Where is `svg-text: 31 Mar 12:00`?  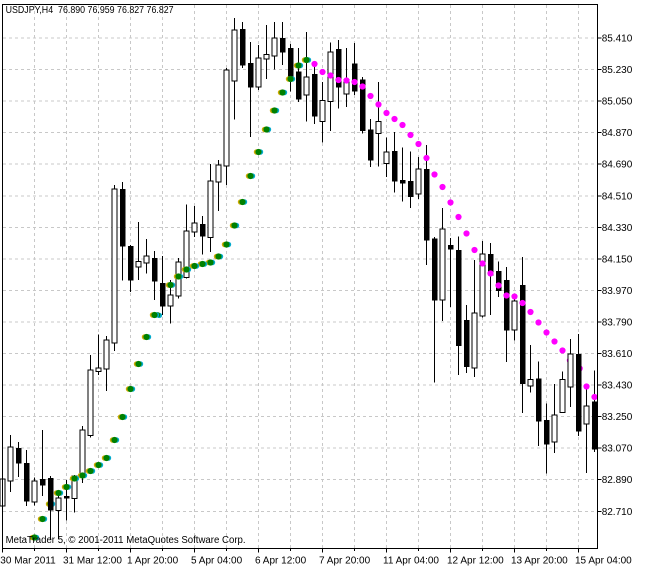 svg-text: 31 Mar 12:00 is located at coordinates (92, 561).